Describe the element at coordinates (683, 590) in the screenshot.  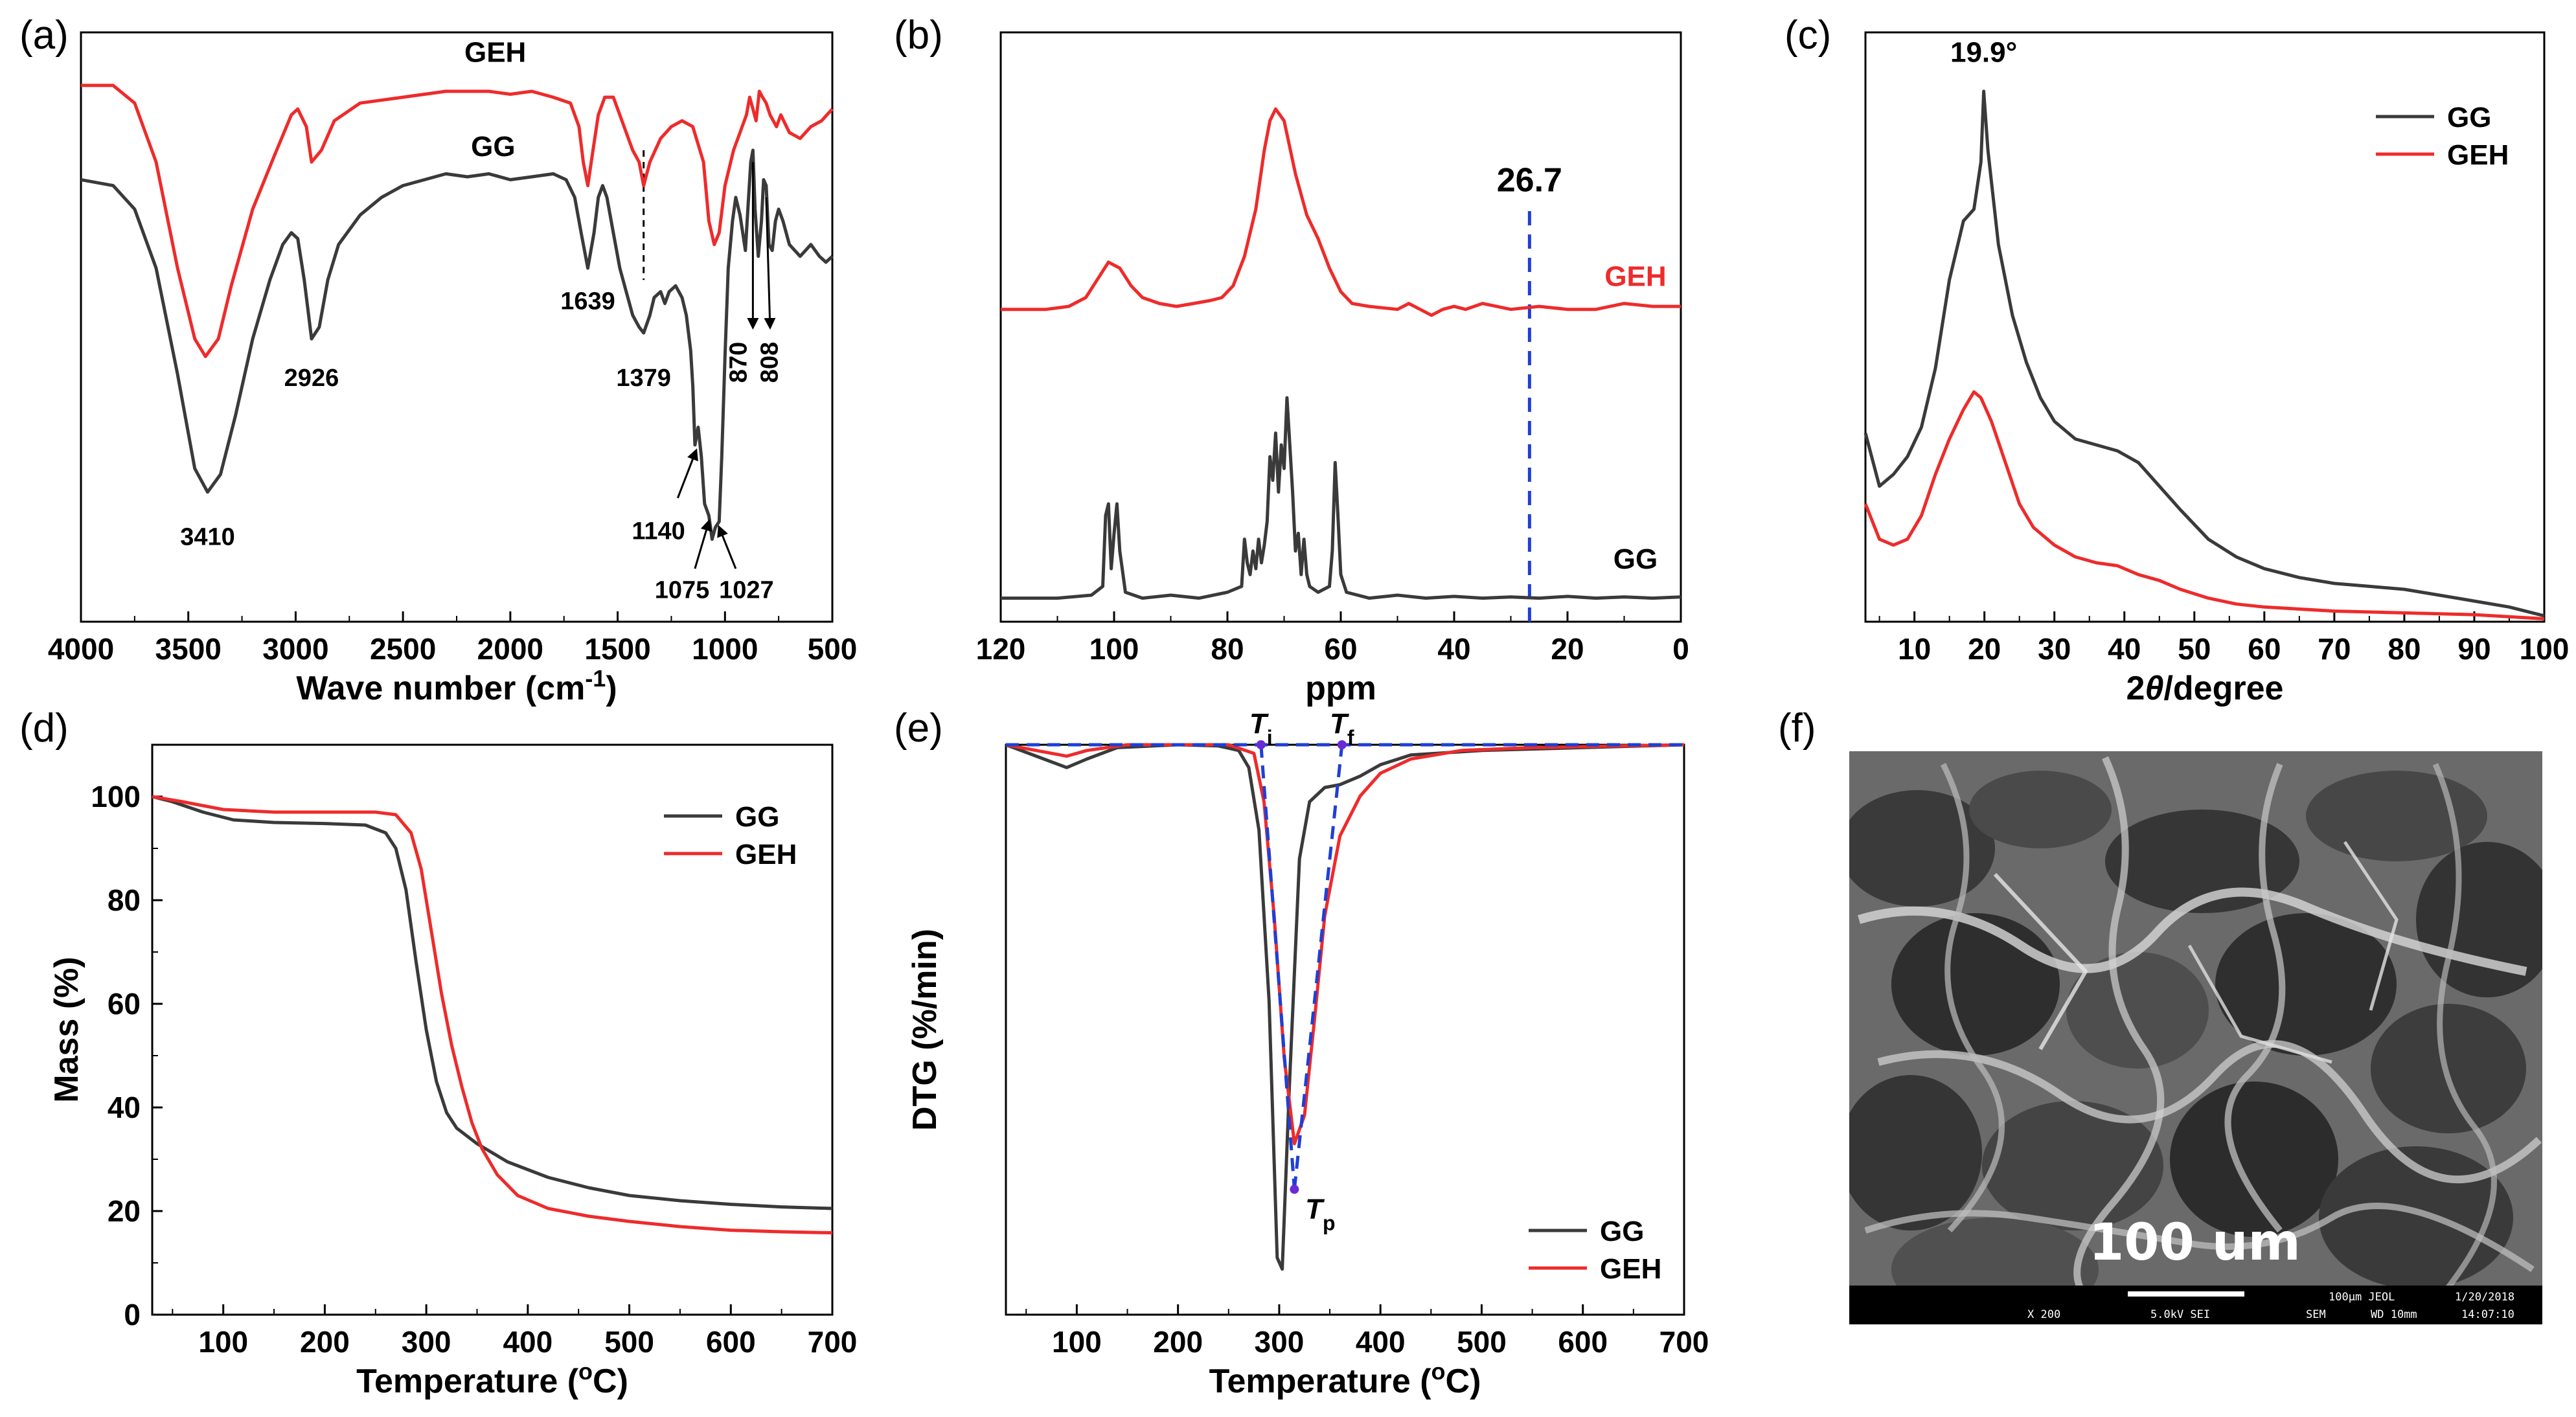
I see `peak-annotation: 1075` at that location.